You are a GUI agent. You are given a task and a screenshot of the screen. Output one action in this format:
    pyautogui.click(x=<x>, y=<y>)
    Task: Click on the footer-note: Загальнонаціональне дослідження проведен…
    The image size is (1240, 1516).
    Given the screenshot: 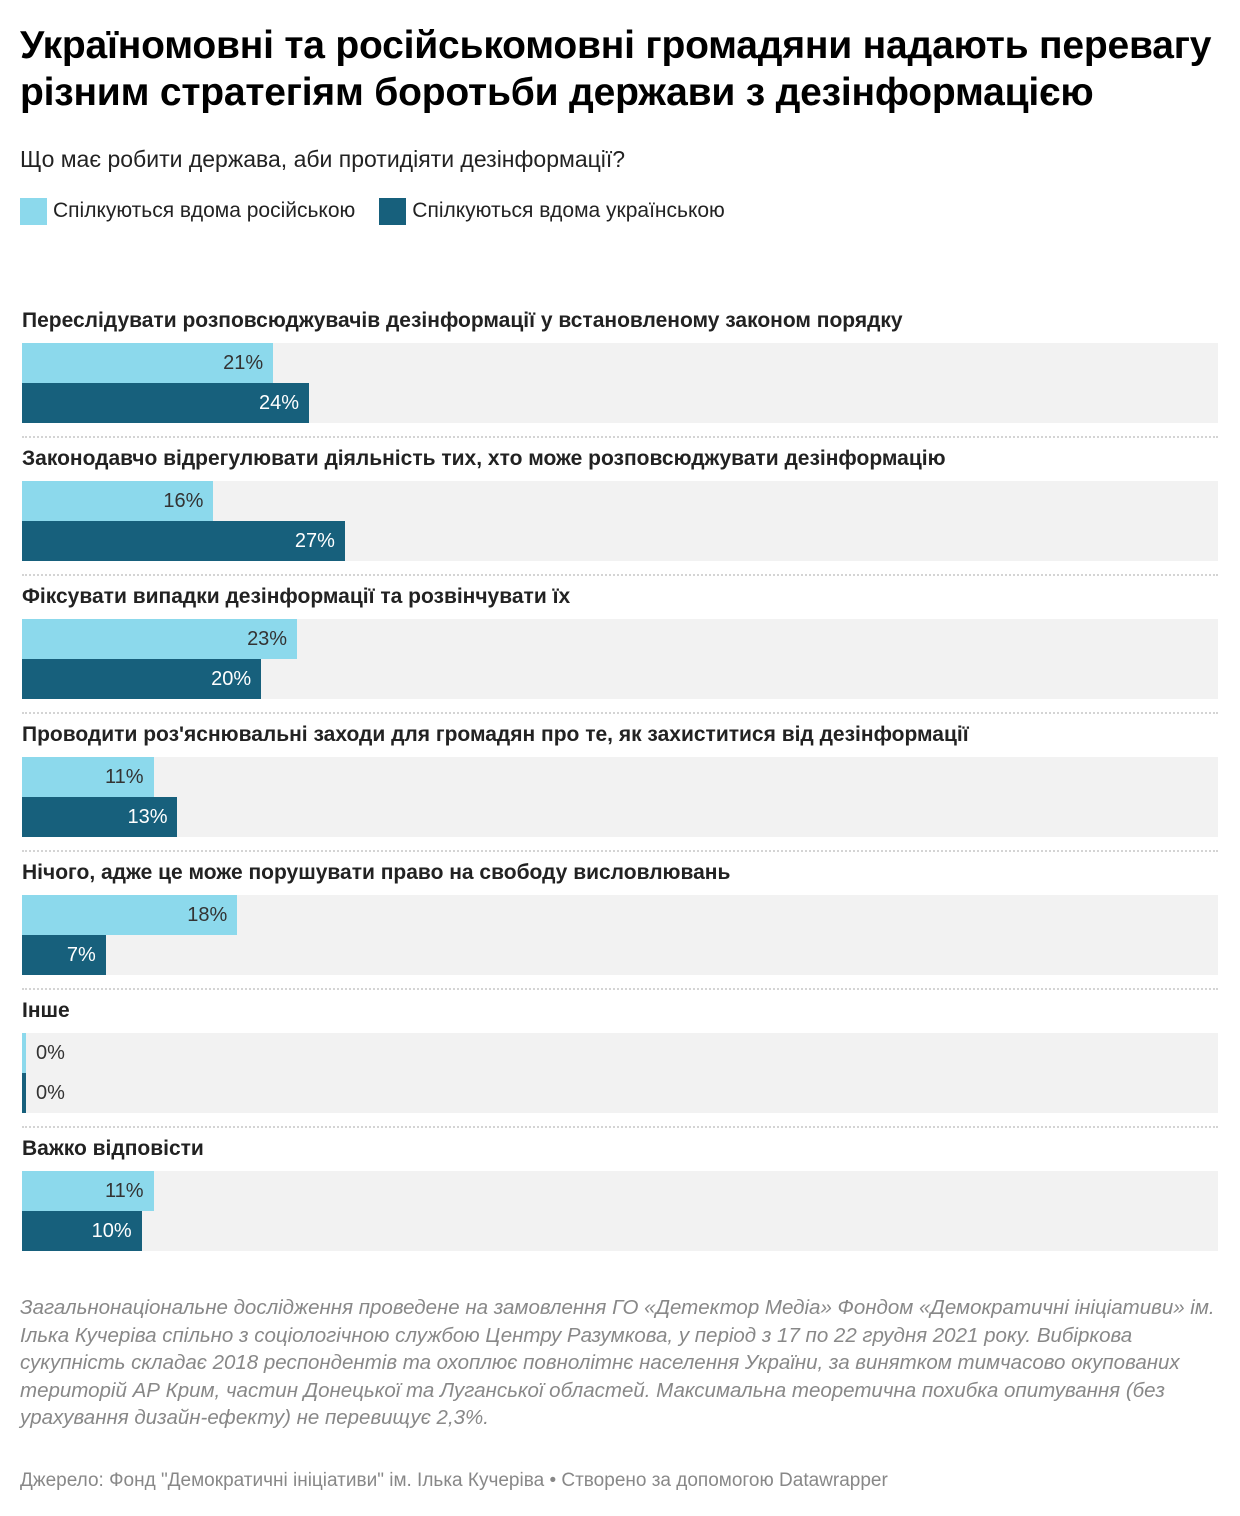 What is the action you would take?
    pyautogui.click(x=617, y=1362)
    